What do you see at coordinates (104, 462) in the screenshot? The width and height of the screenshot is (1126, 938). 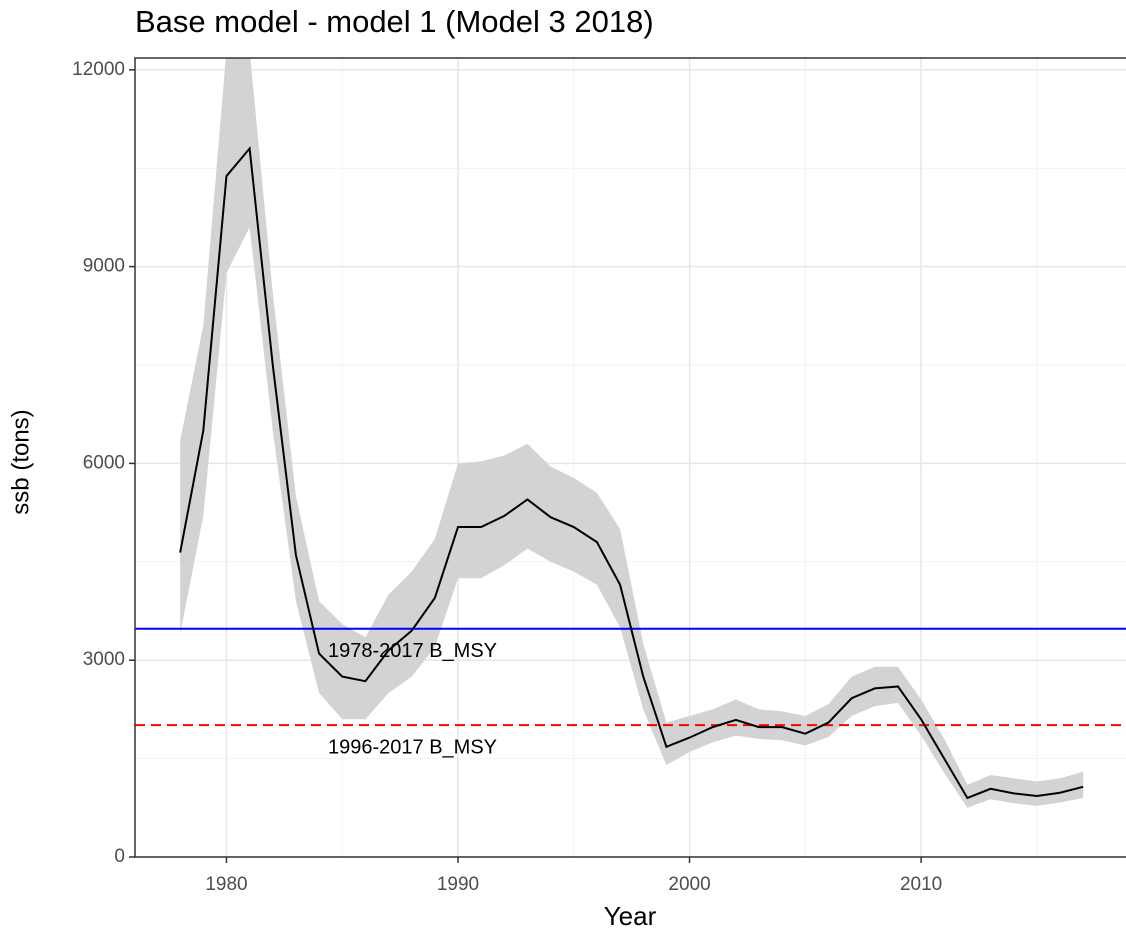 I see `y-tick-label: 6000` at bounding box center [104, 462].